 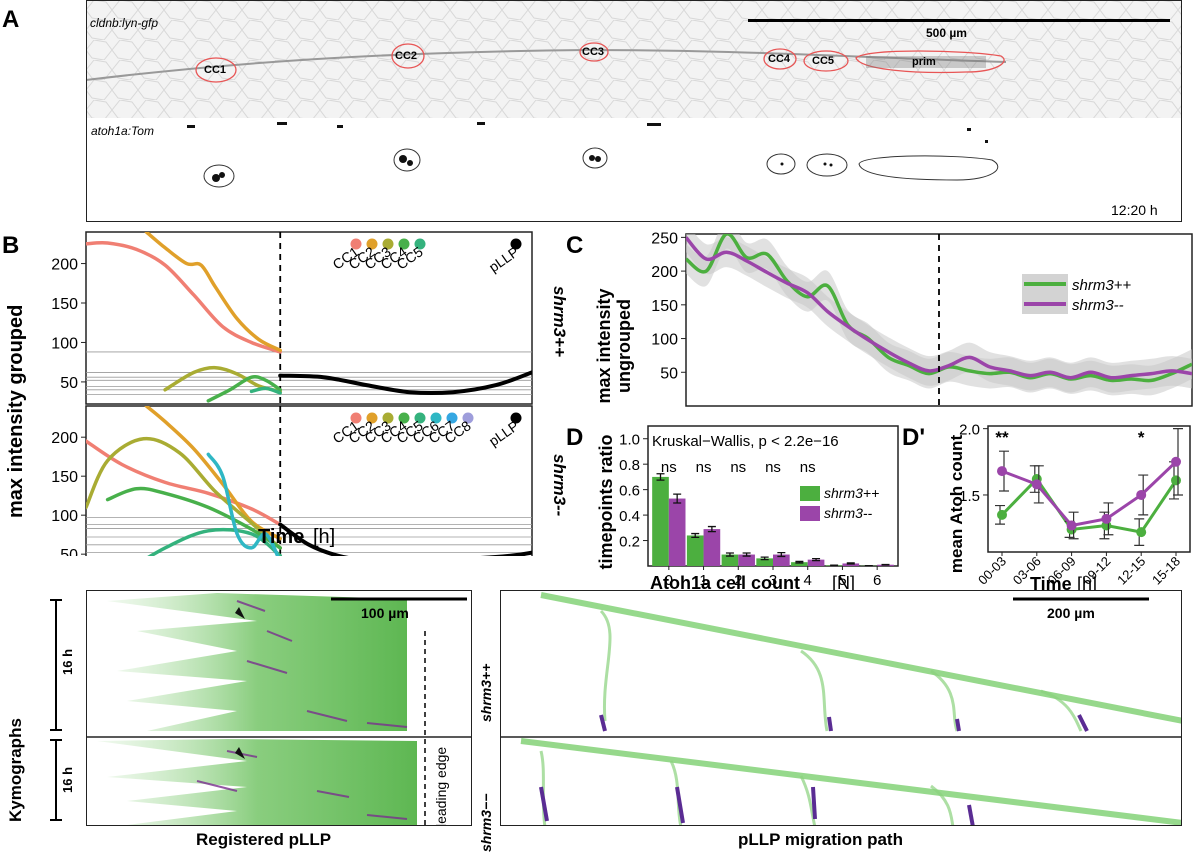 What do you see at coordinates (575, 437) in the screenshot?
I see `panel-letter-d: D` at bounding box center [575, 437].